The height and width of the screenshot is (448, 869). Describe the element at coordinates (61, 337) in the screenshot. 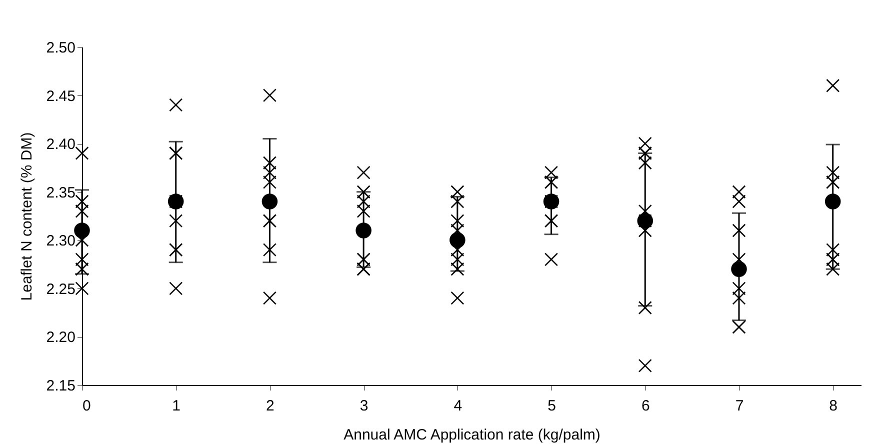

I see `y-tick-label: 2.20` at that location.